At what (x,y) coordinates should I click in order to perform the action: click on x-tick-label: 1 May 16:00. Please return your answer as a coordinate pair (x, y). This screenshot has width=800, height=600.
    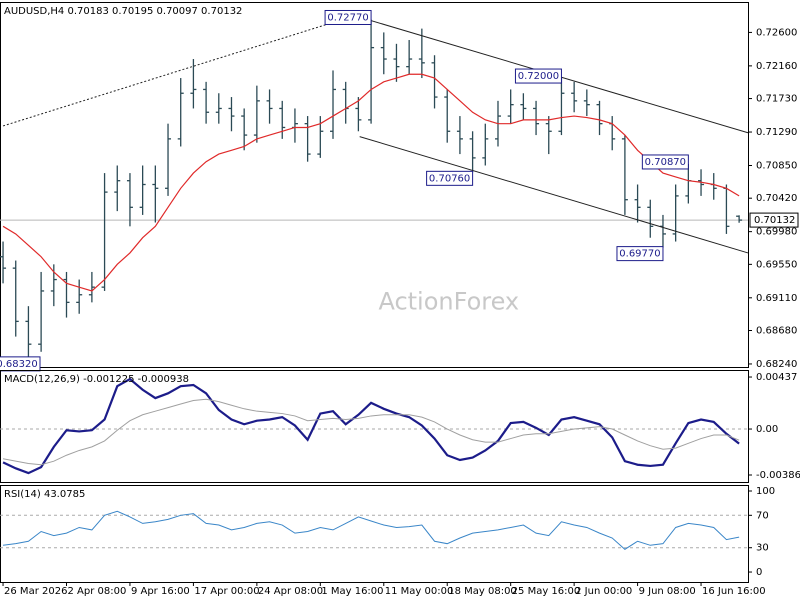
    Looking at the image, I should click on (352, 591).